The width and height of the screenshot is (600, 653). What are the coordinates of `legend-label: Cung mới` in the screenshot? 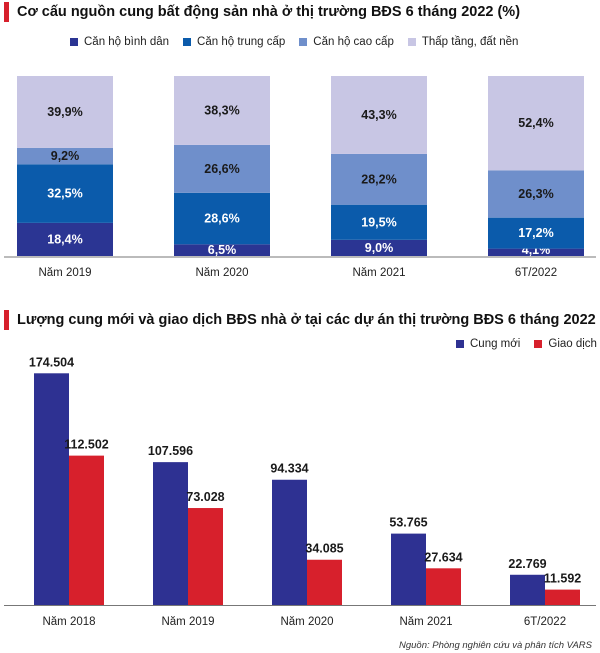 It's located at (495, 344).